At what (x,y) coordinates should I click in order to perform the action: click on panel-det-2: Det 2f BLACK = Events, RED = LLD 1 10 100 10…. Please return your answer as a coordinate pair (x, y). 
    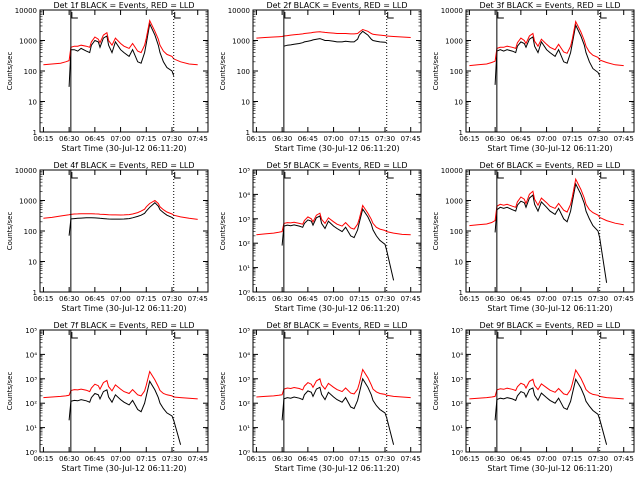
    Looking at the image, I should click on (320, 77).